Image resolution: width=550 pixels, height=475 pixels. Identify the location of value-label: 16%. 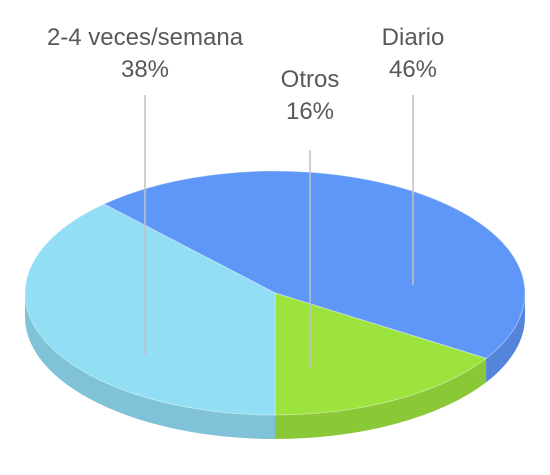
(310, 111).